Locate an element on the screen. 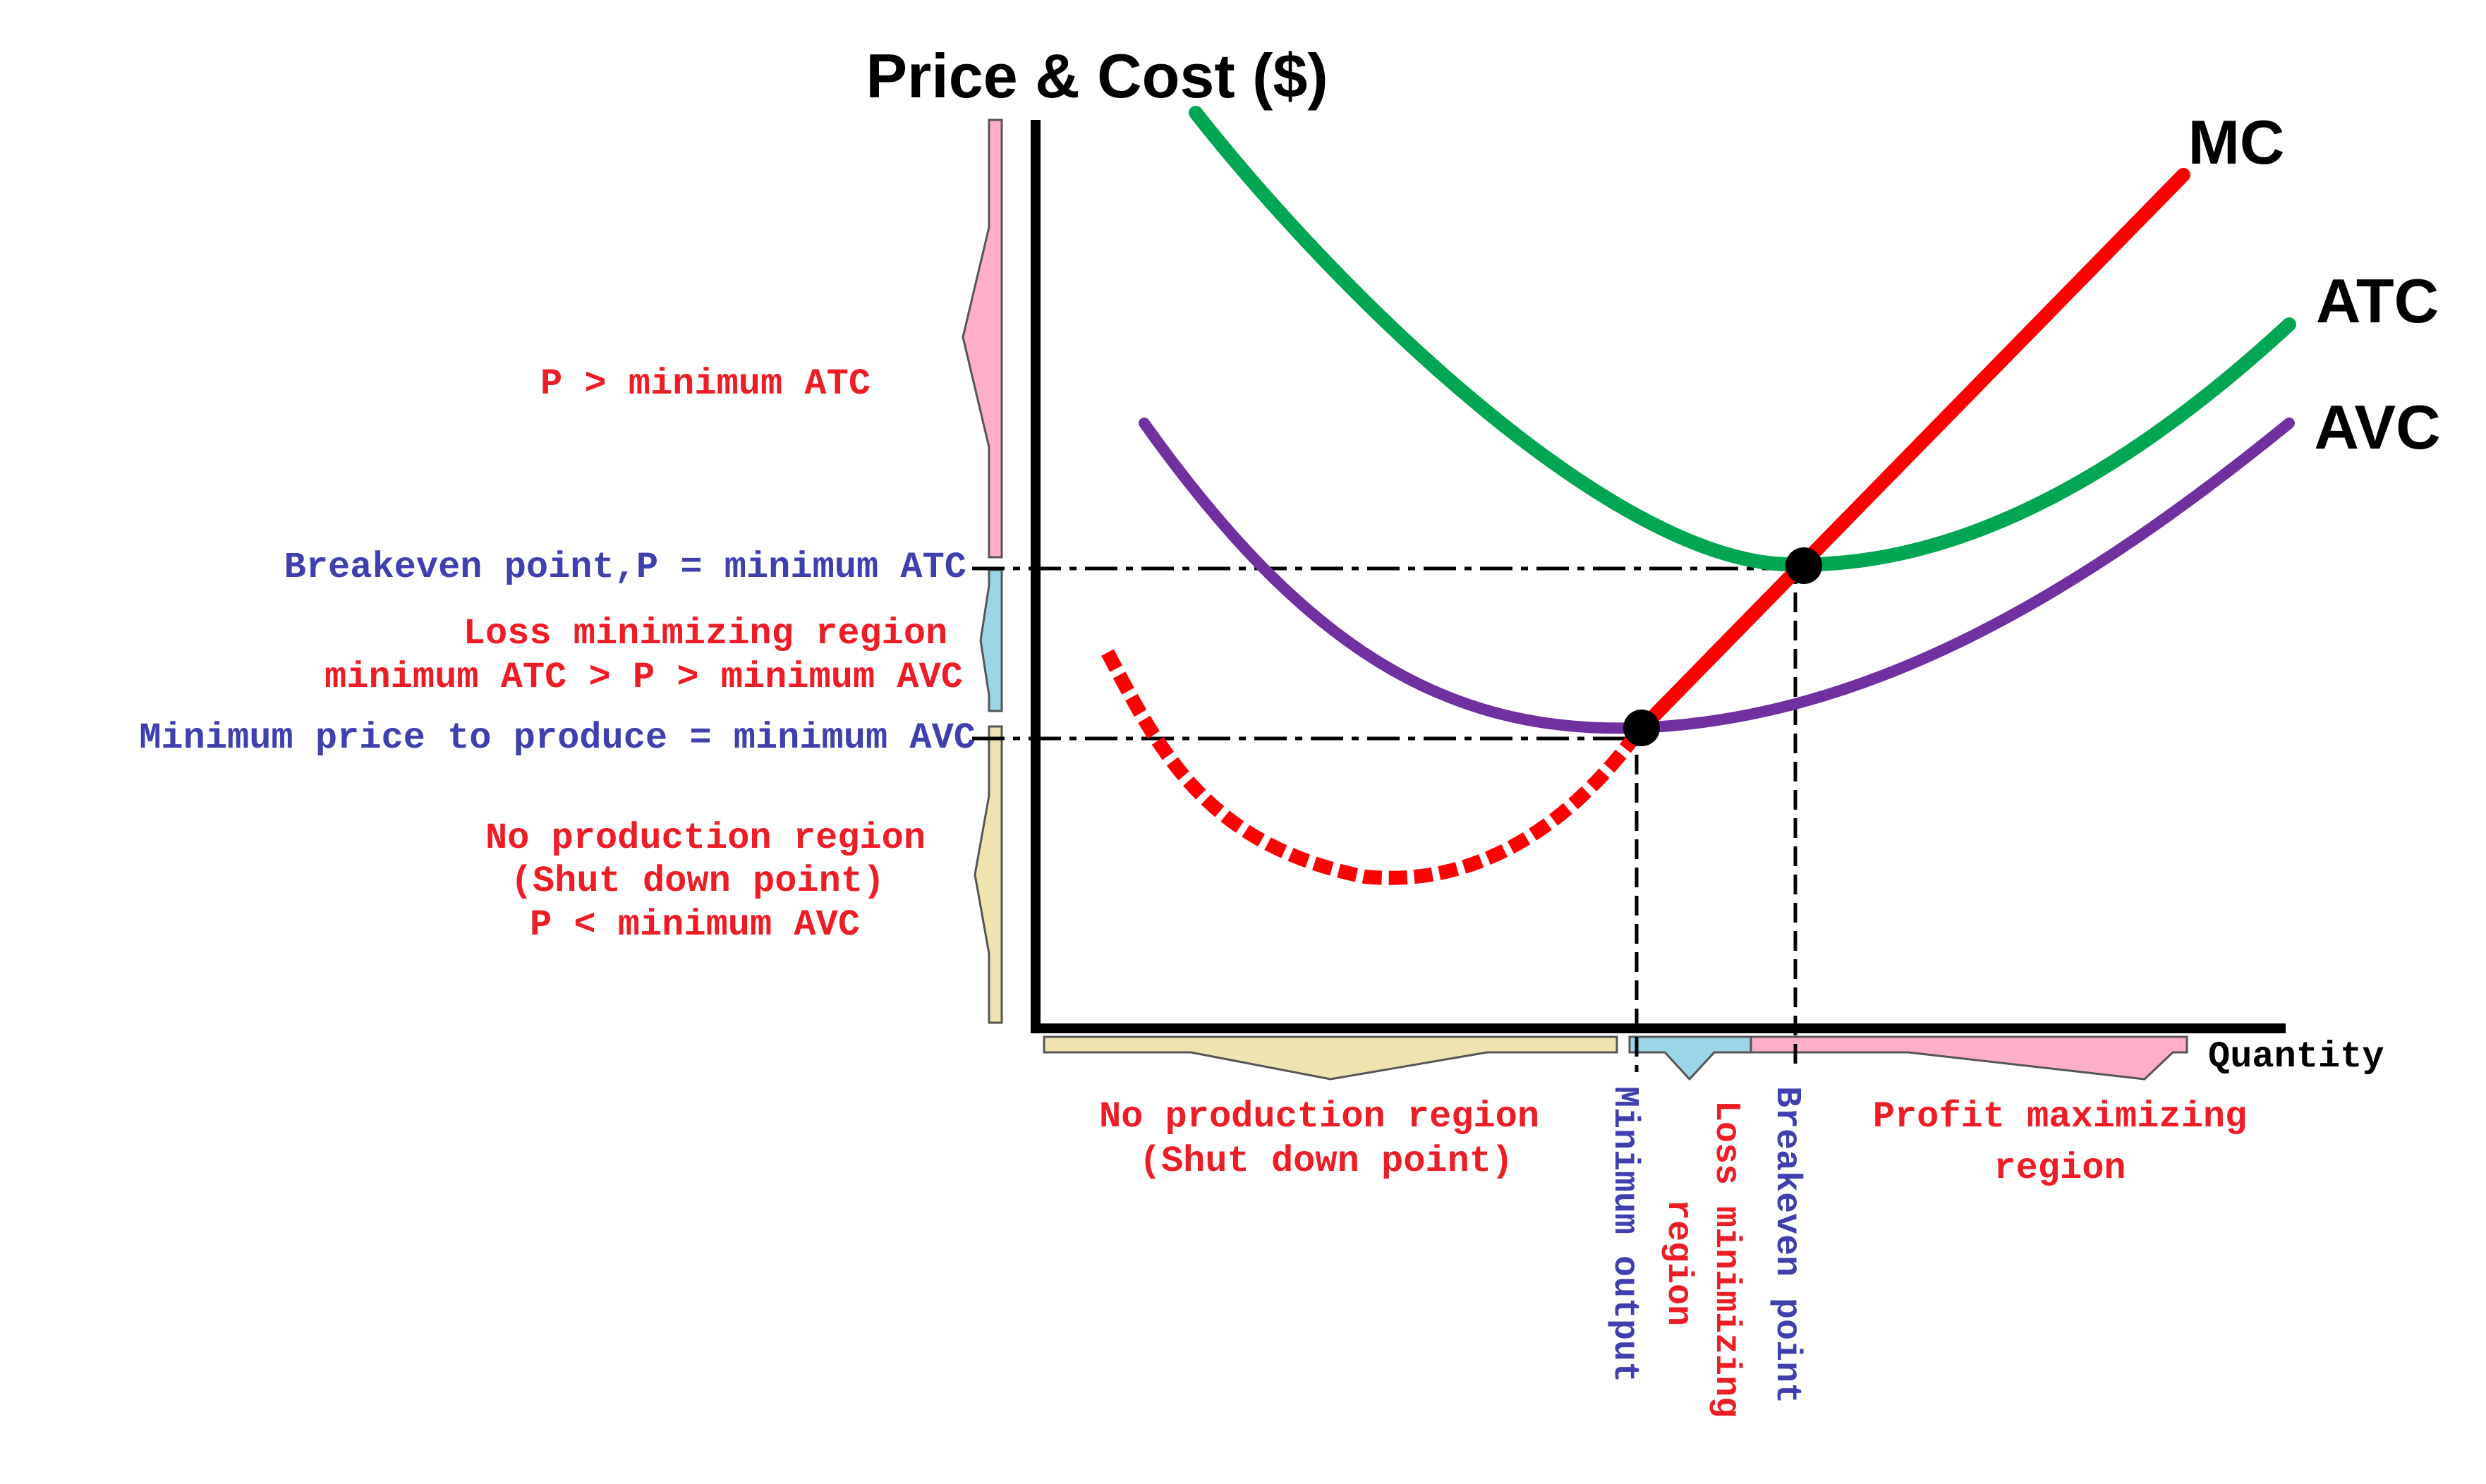  mc-curve-solid is located at coordinates (1910, 454).